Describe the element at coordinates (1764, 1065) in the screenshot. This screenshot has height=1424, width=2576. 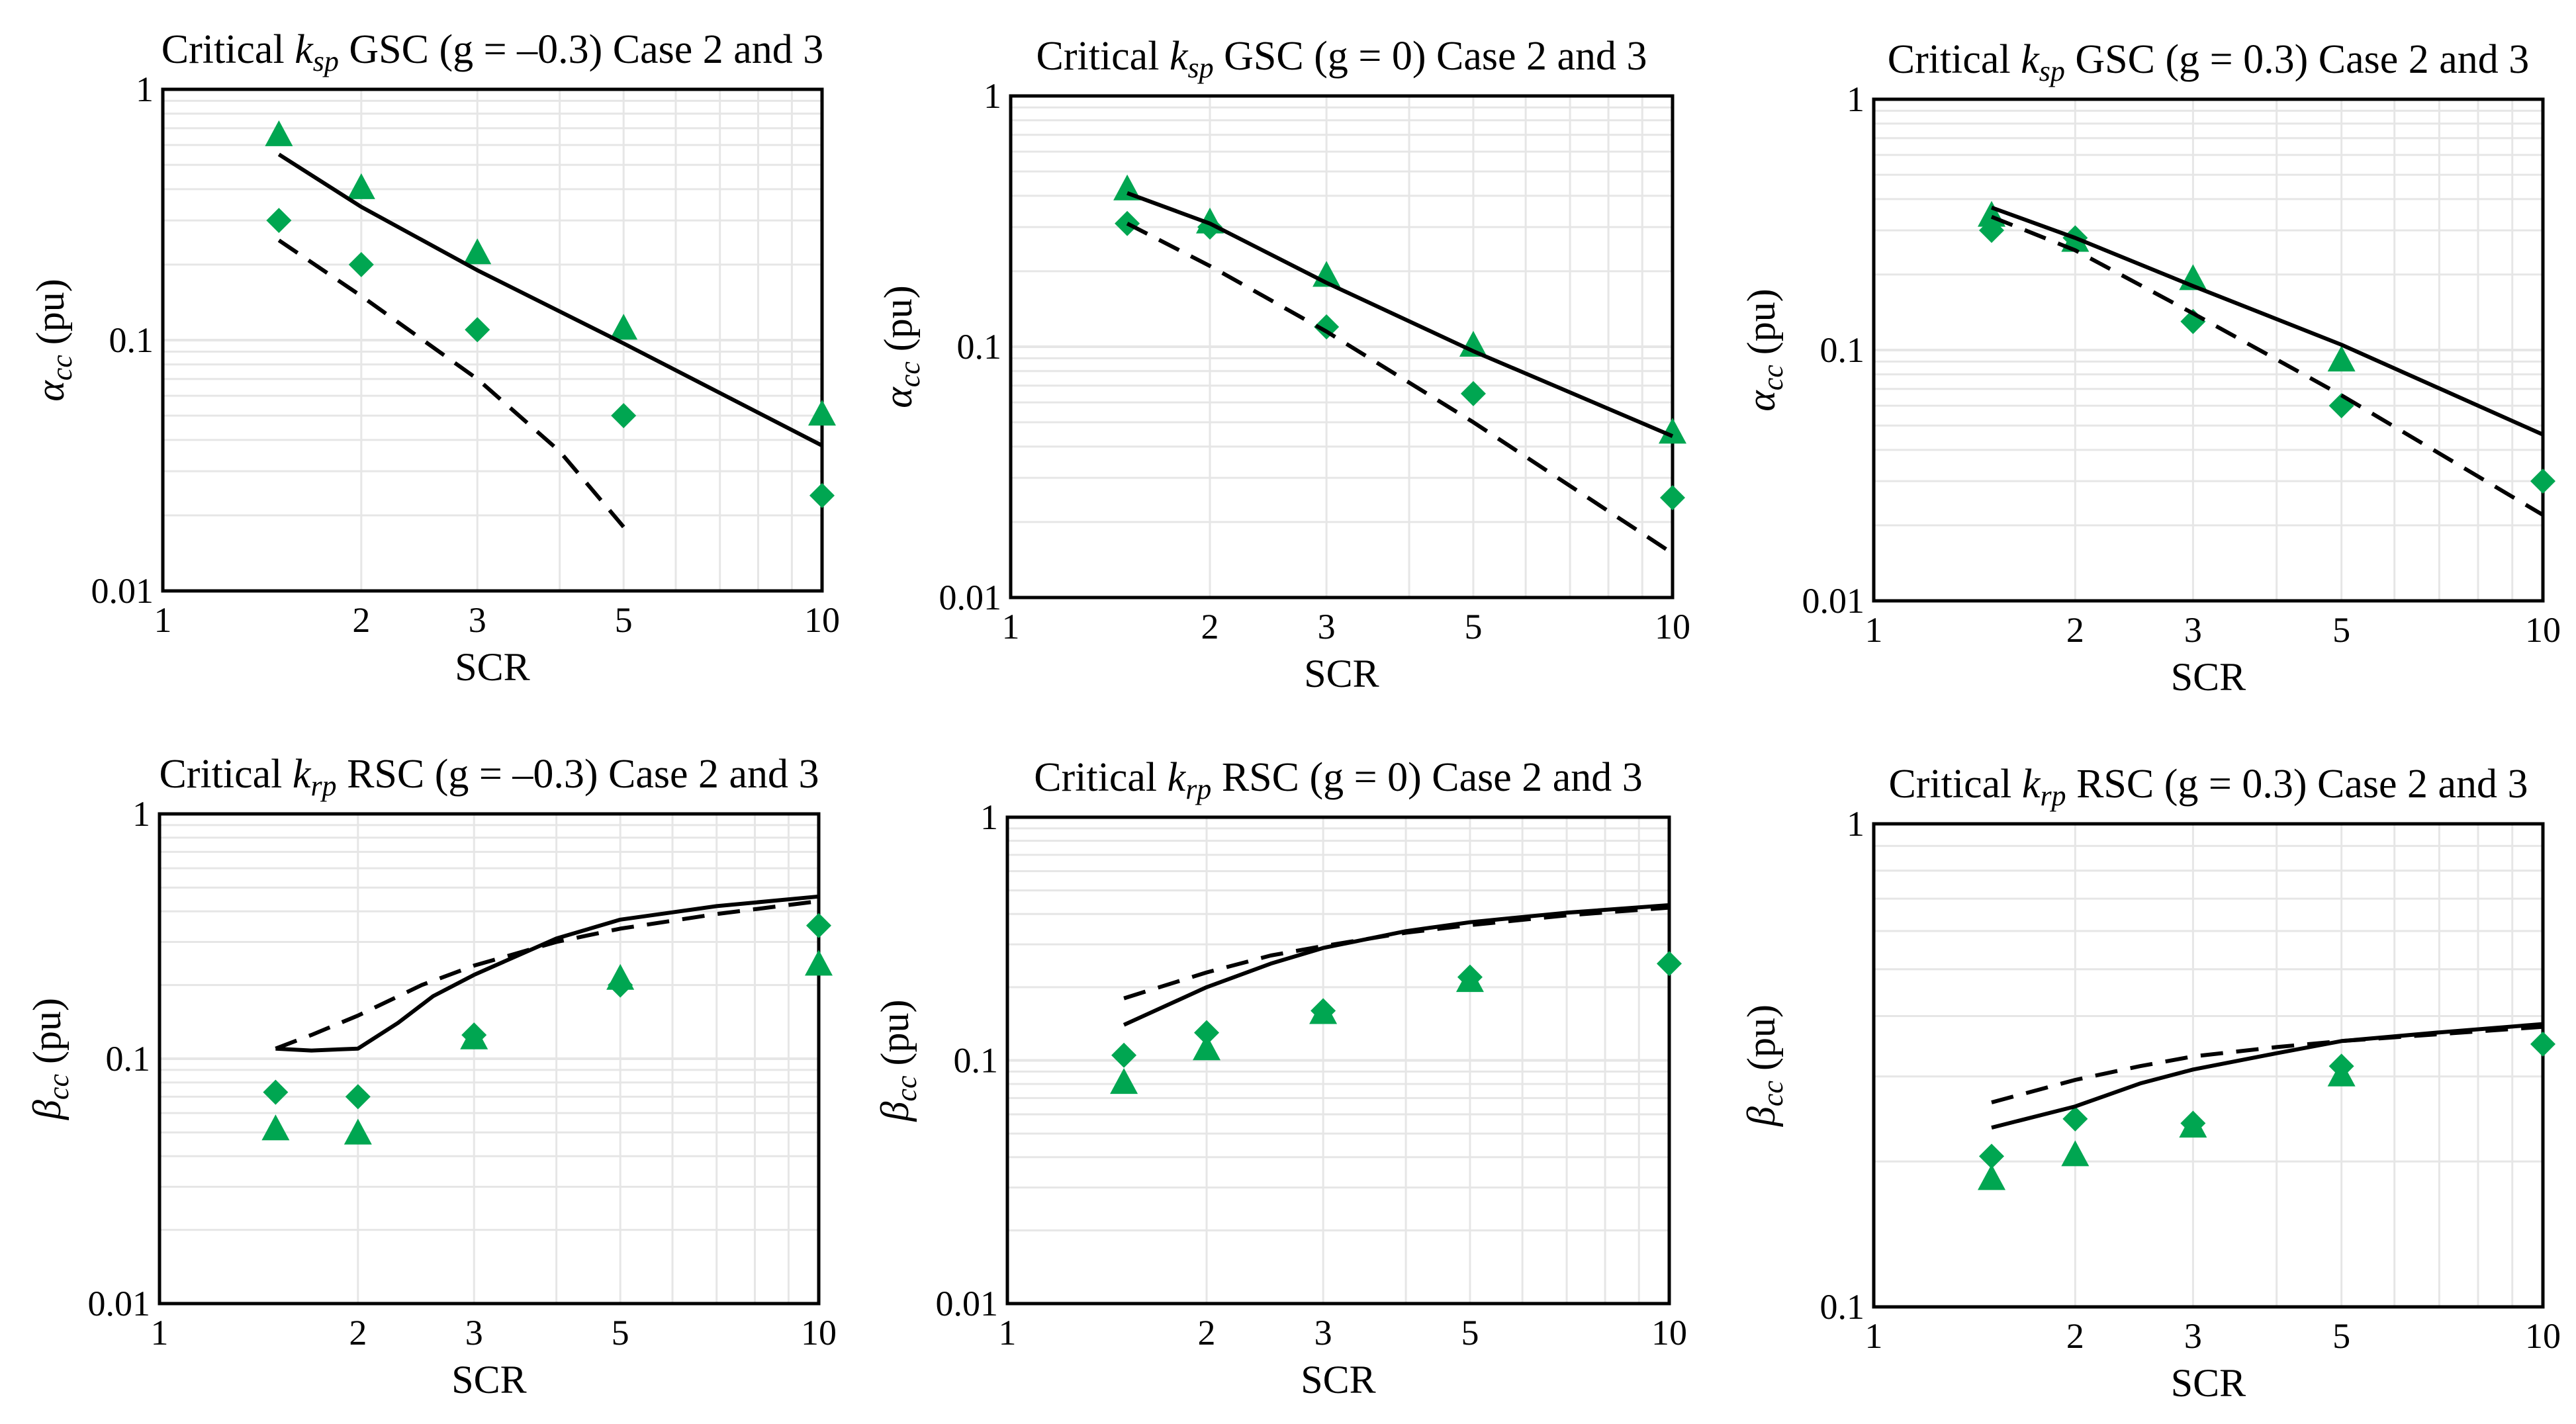
I see `y-axis-label: βcc (pu)` at that location.